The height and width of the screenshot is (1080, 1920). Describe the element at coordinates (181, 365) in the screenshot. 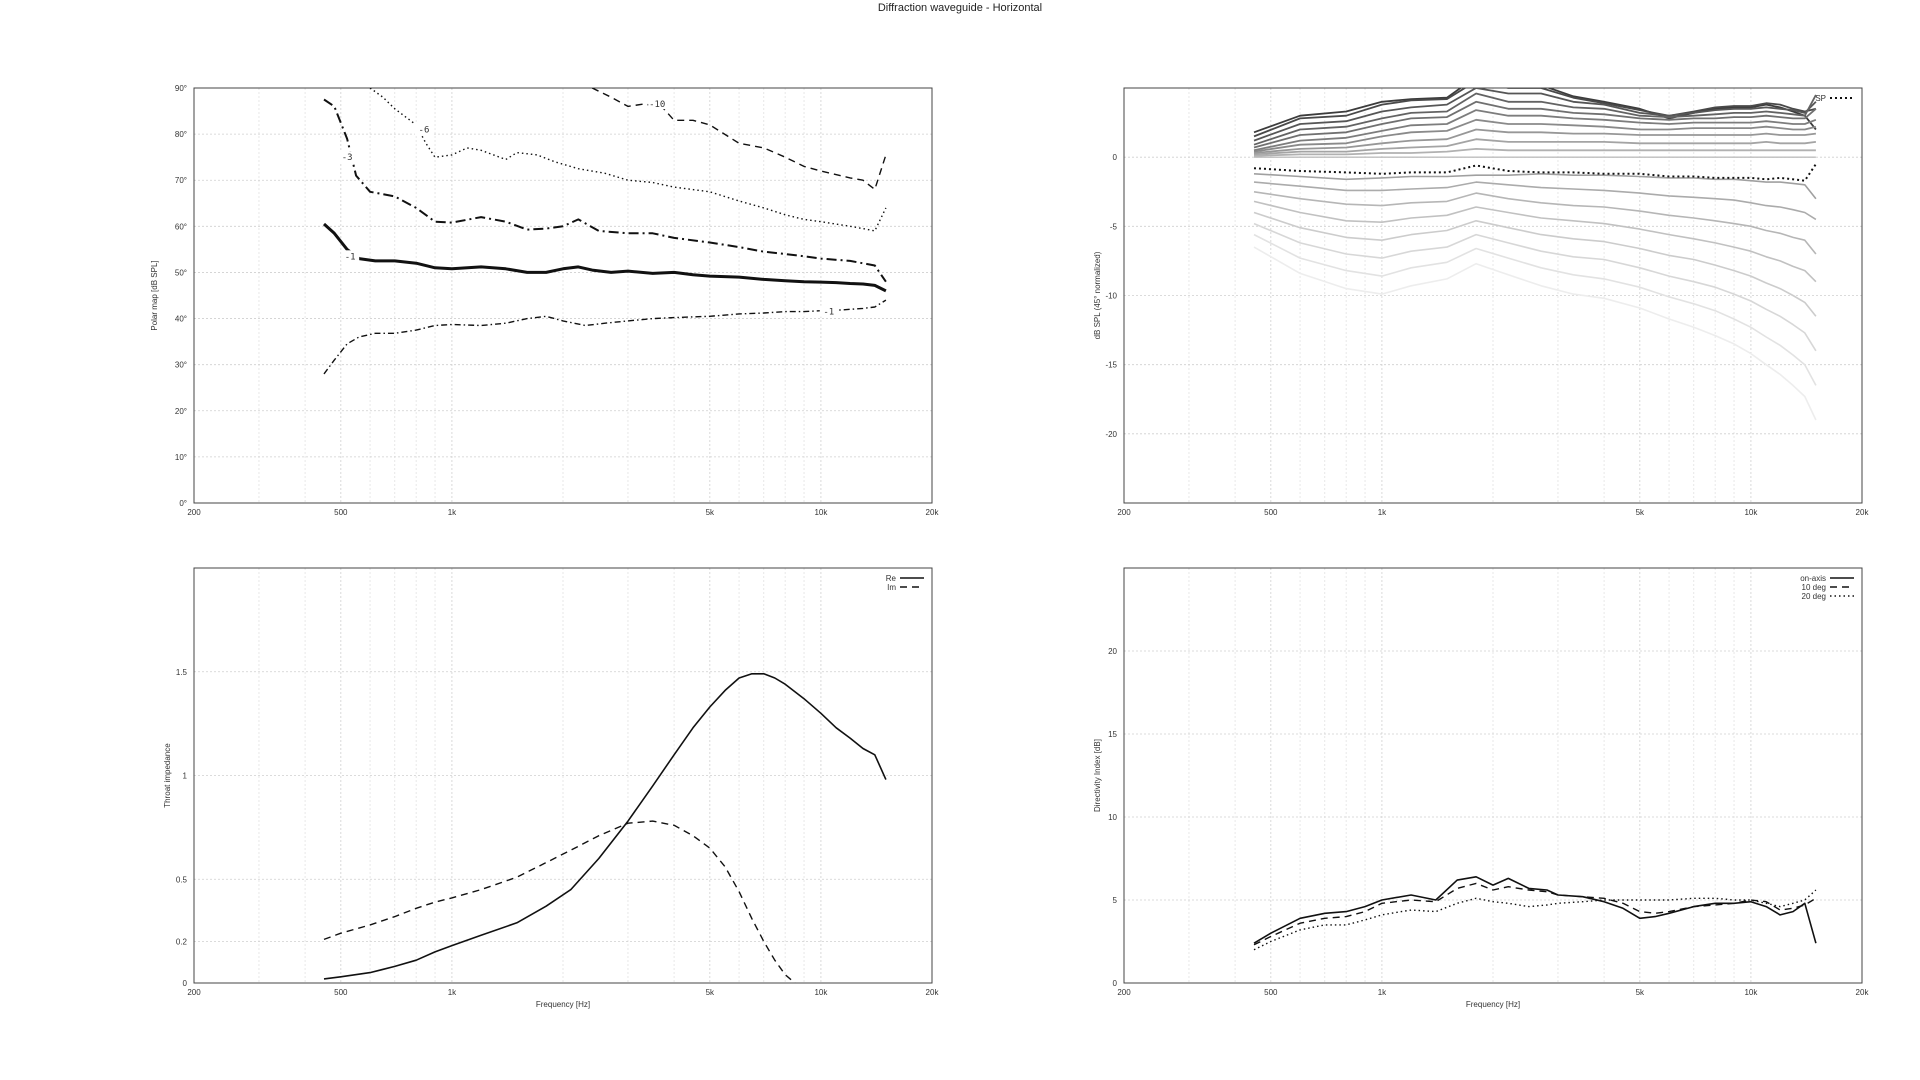

I see `y-tick-label: 30°` at that location.